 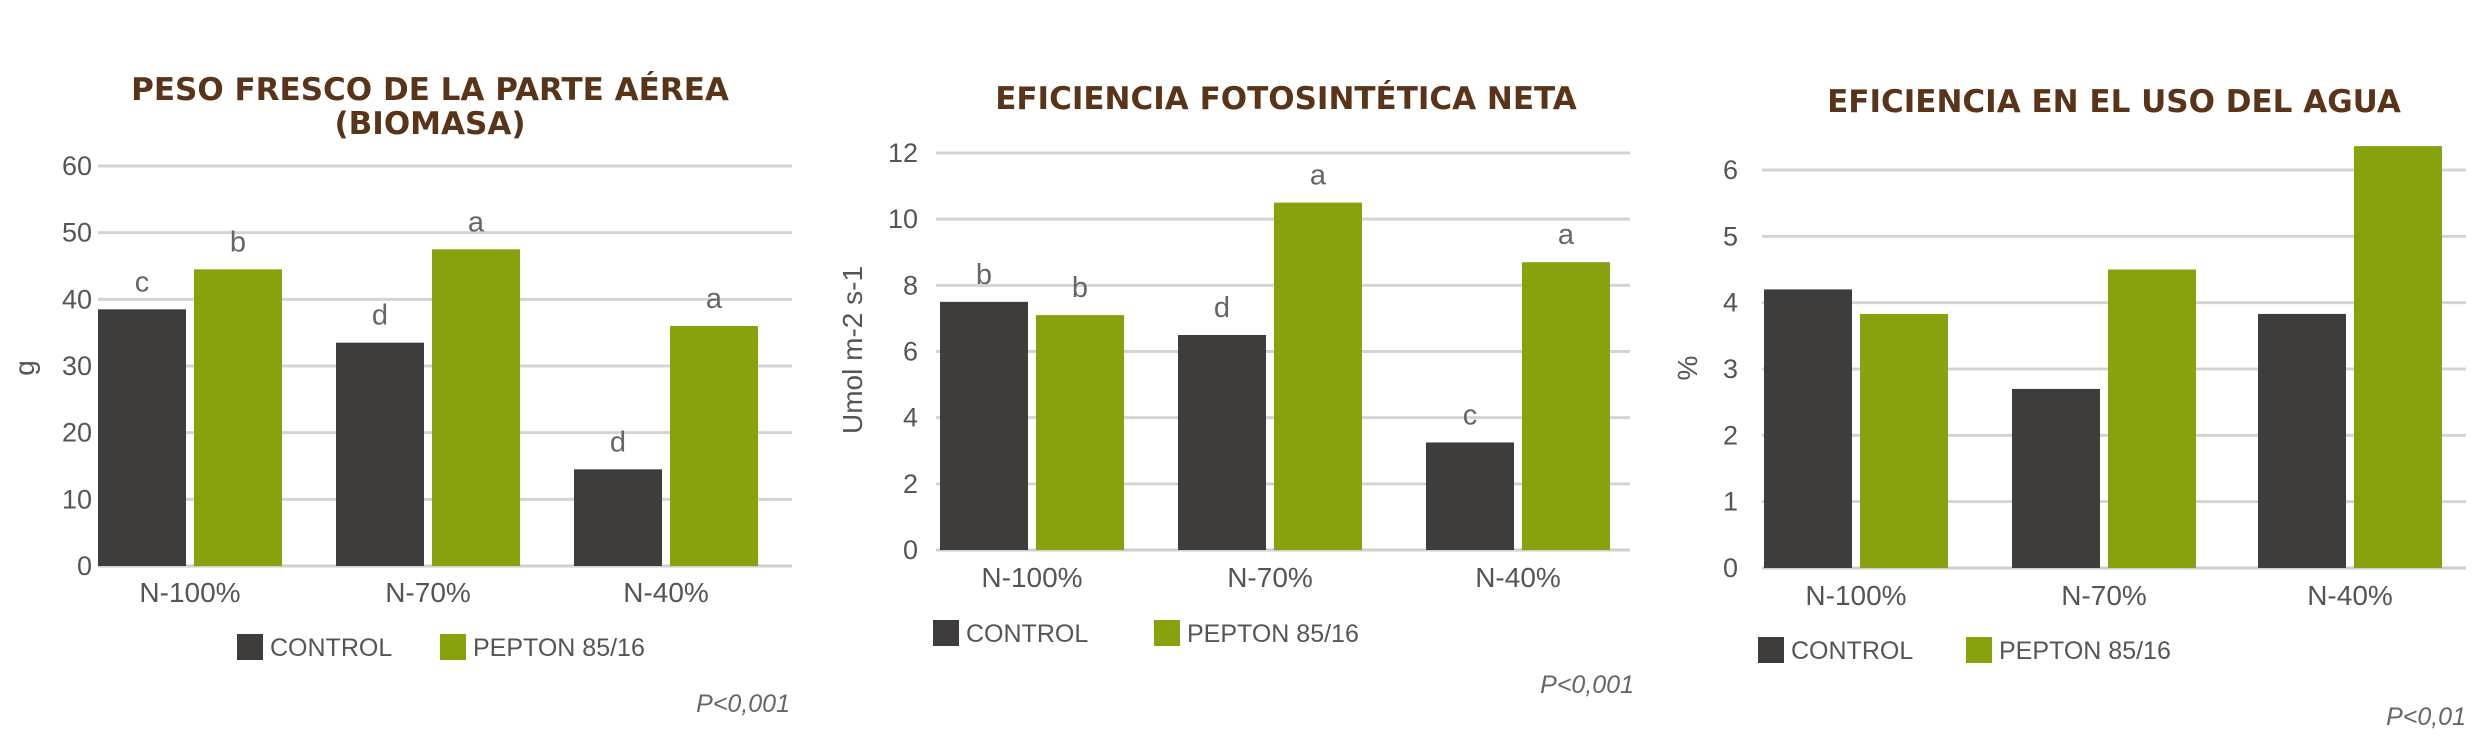 I want to click on y-axis-label: Umol m-2 s-1, so click(x=852, y=350).